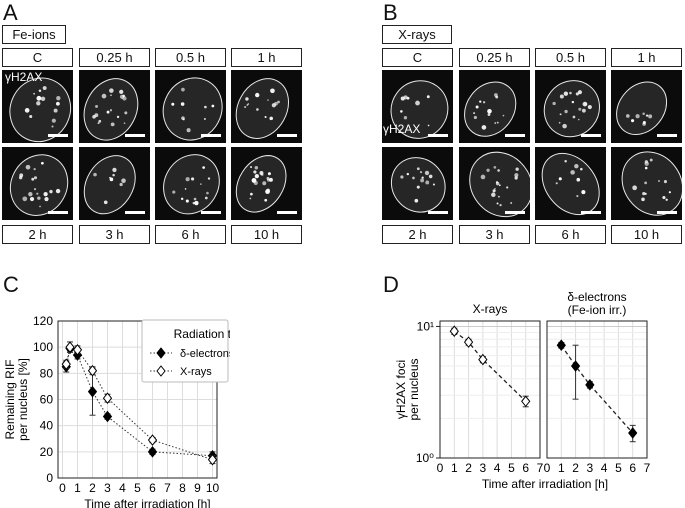 This screenshot has width=685, height=508. Describe the element at coordinates (10, 399) in the screenshot. I see `panel-c-y-axis-label: Remaining RIF` at that location.